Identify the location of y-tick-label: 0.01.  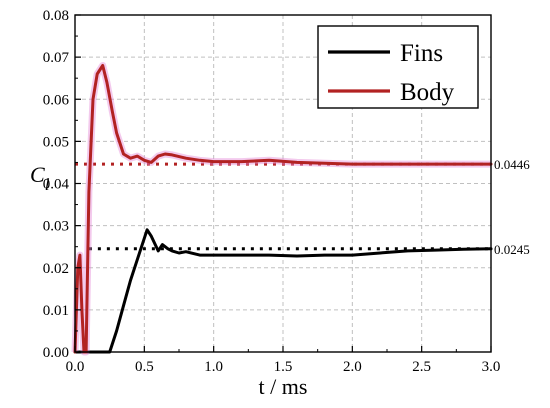
(56, 311).